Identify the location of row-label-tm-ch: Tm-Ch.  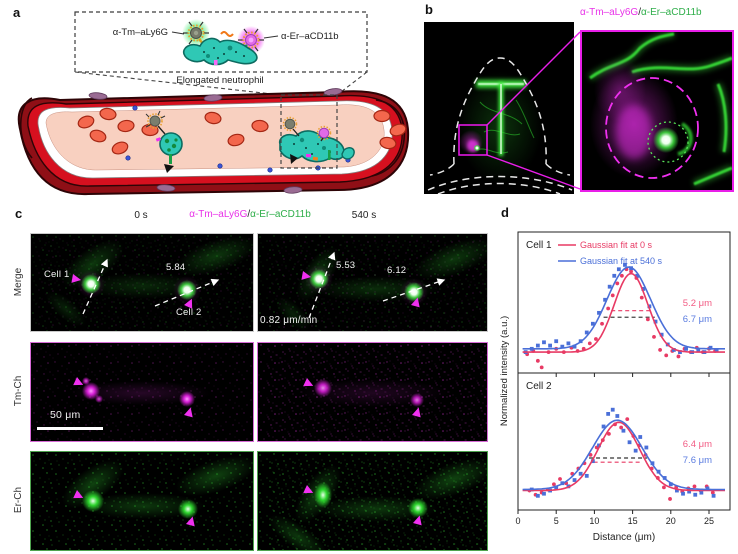
(18, 391).